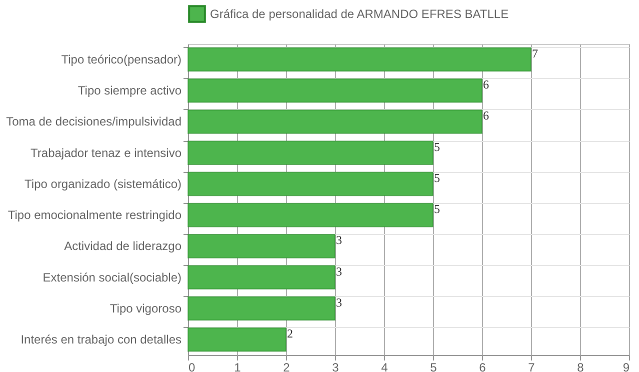 This screenshot has height=372, width=639. I want to click on x-tick-label: 9, so click(626, 366).